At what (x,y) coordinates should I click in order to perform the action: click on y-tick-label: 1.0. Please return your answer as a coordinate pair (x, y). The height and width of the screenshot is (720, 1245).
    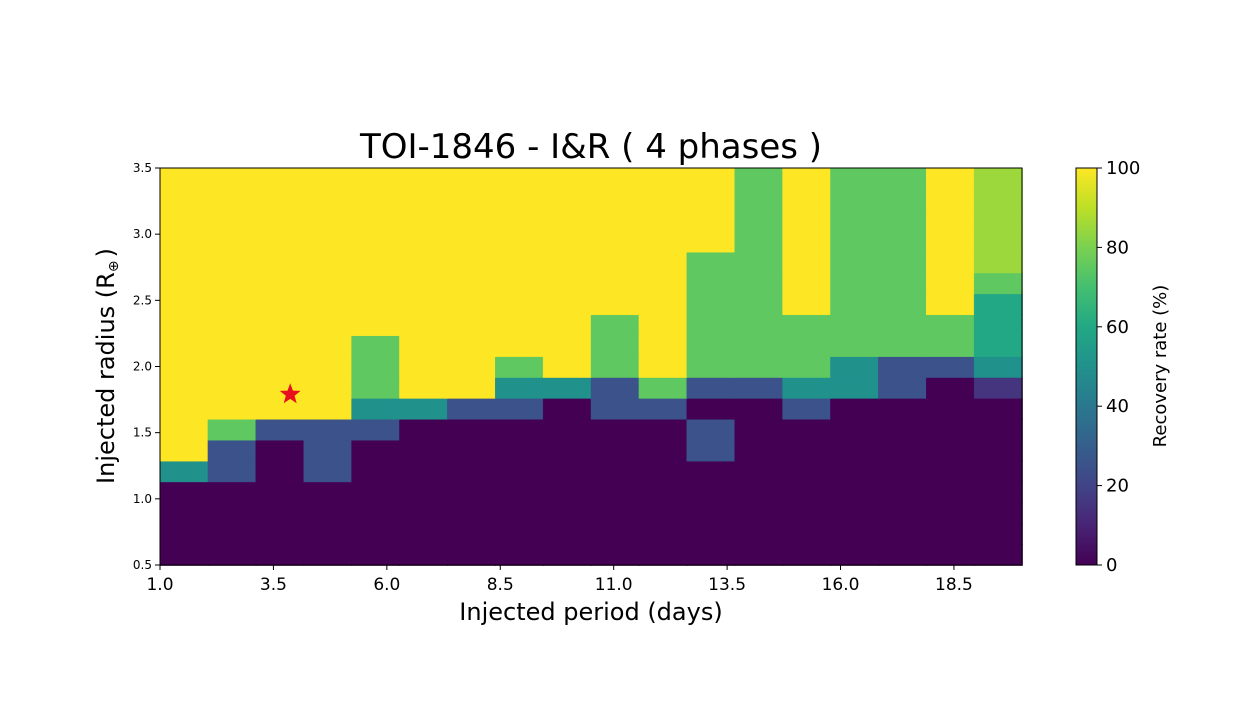
    Looking at the image, I should click on (142, 499).